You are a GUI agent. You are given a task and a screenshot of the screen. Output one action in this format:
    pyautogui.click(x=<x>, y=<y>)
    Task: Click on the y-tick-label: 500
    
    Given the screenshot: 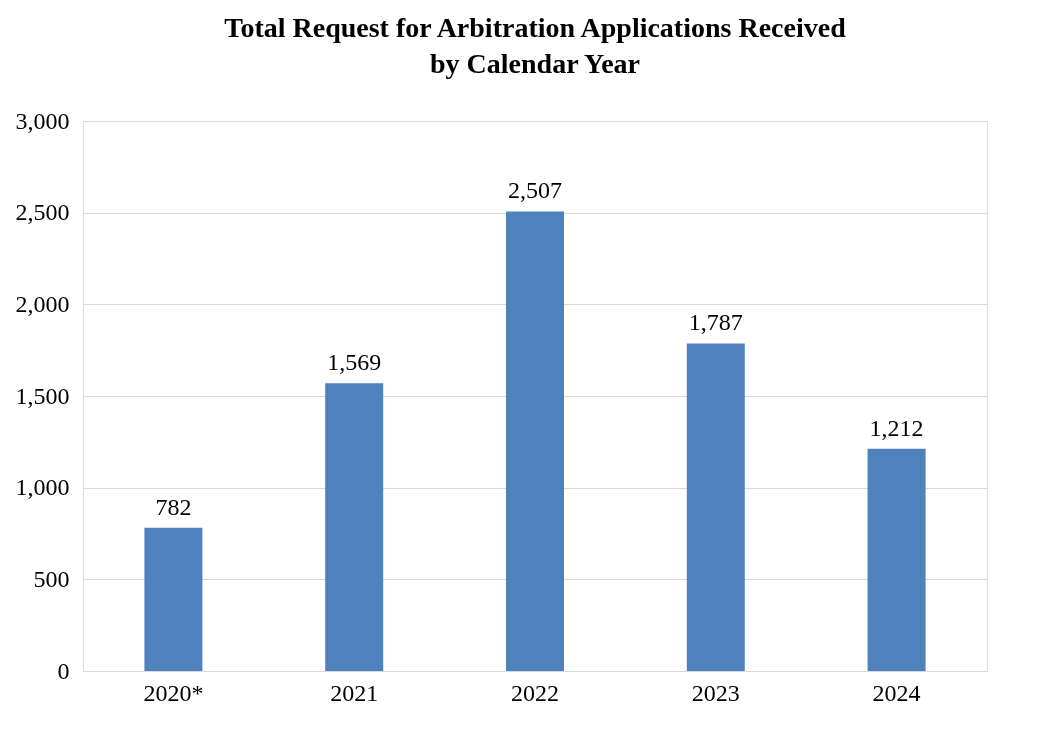 What is the action you would take?
    pyautogui.click(x=51, y=578)
    